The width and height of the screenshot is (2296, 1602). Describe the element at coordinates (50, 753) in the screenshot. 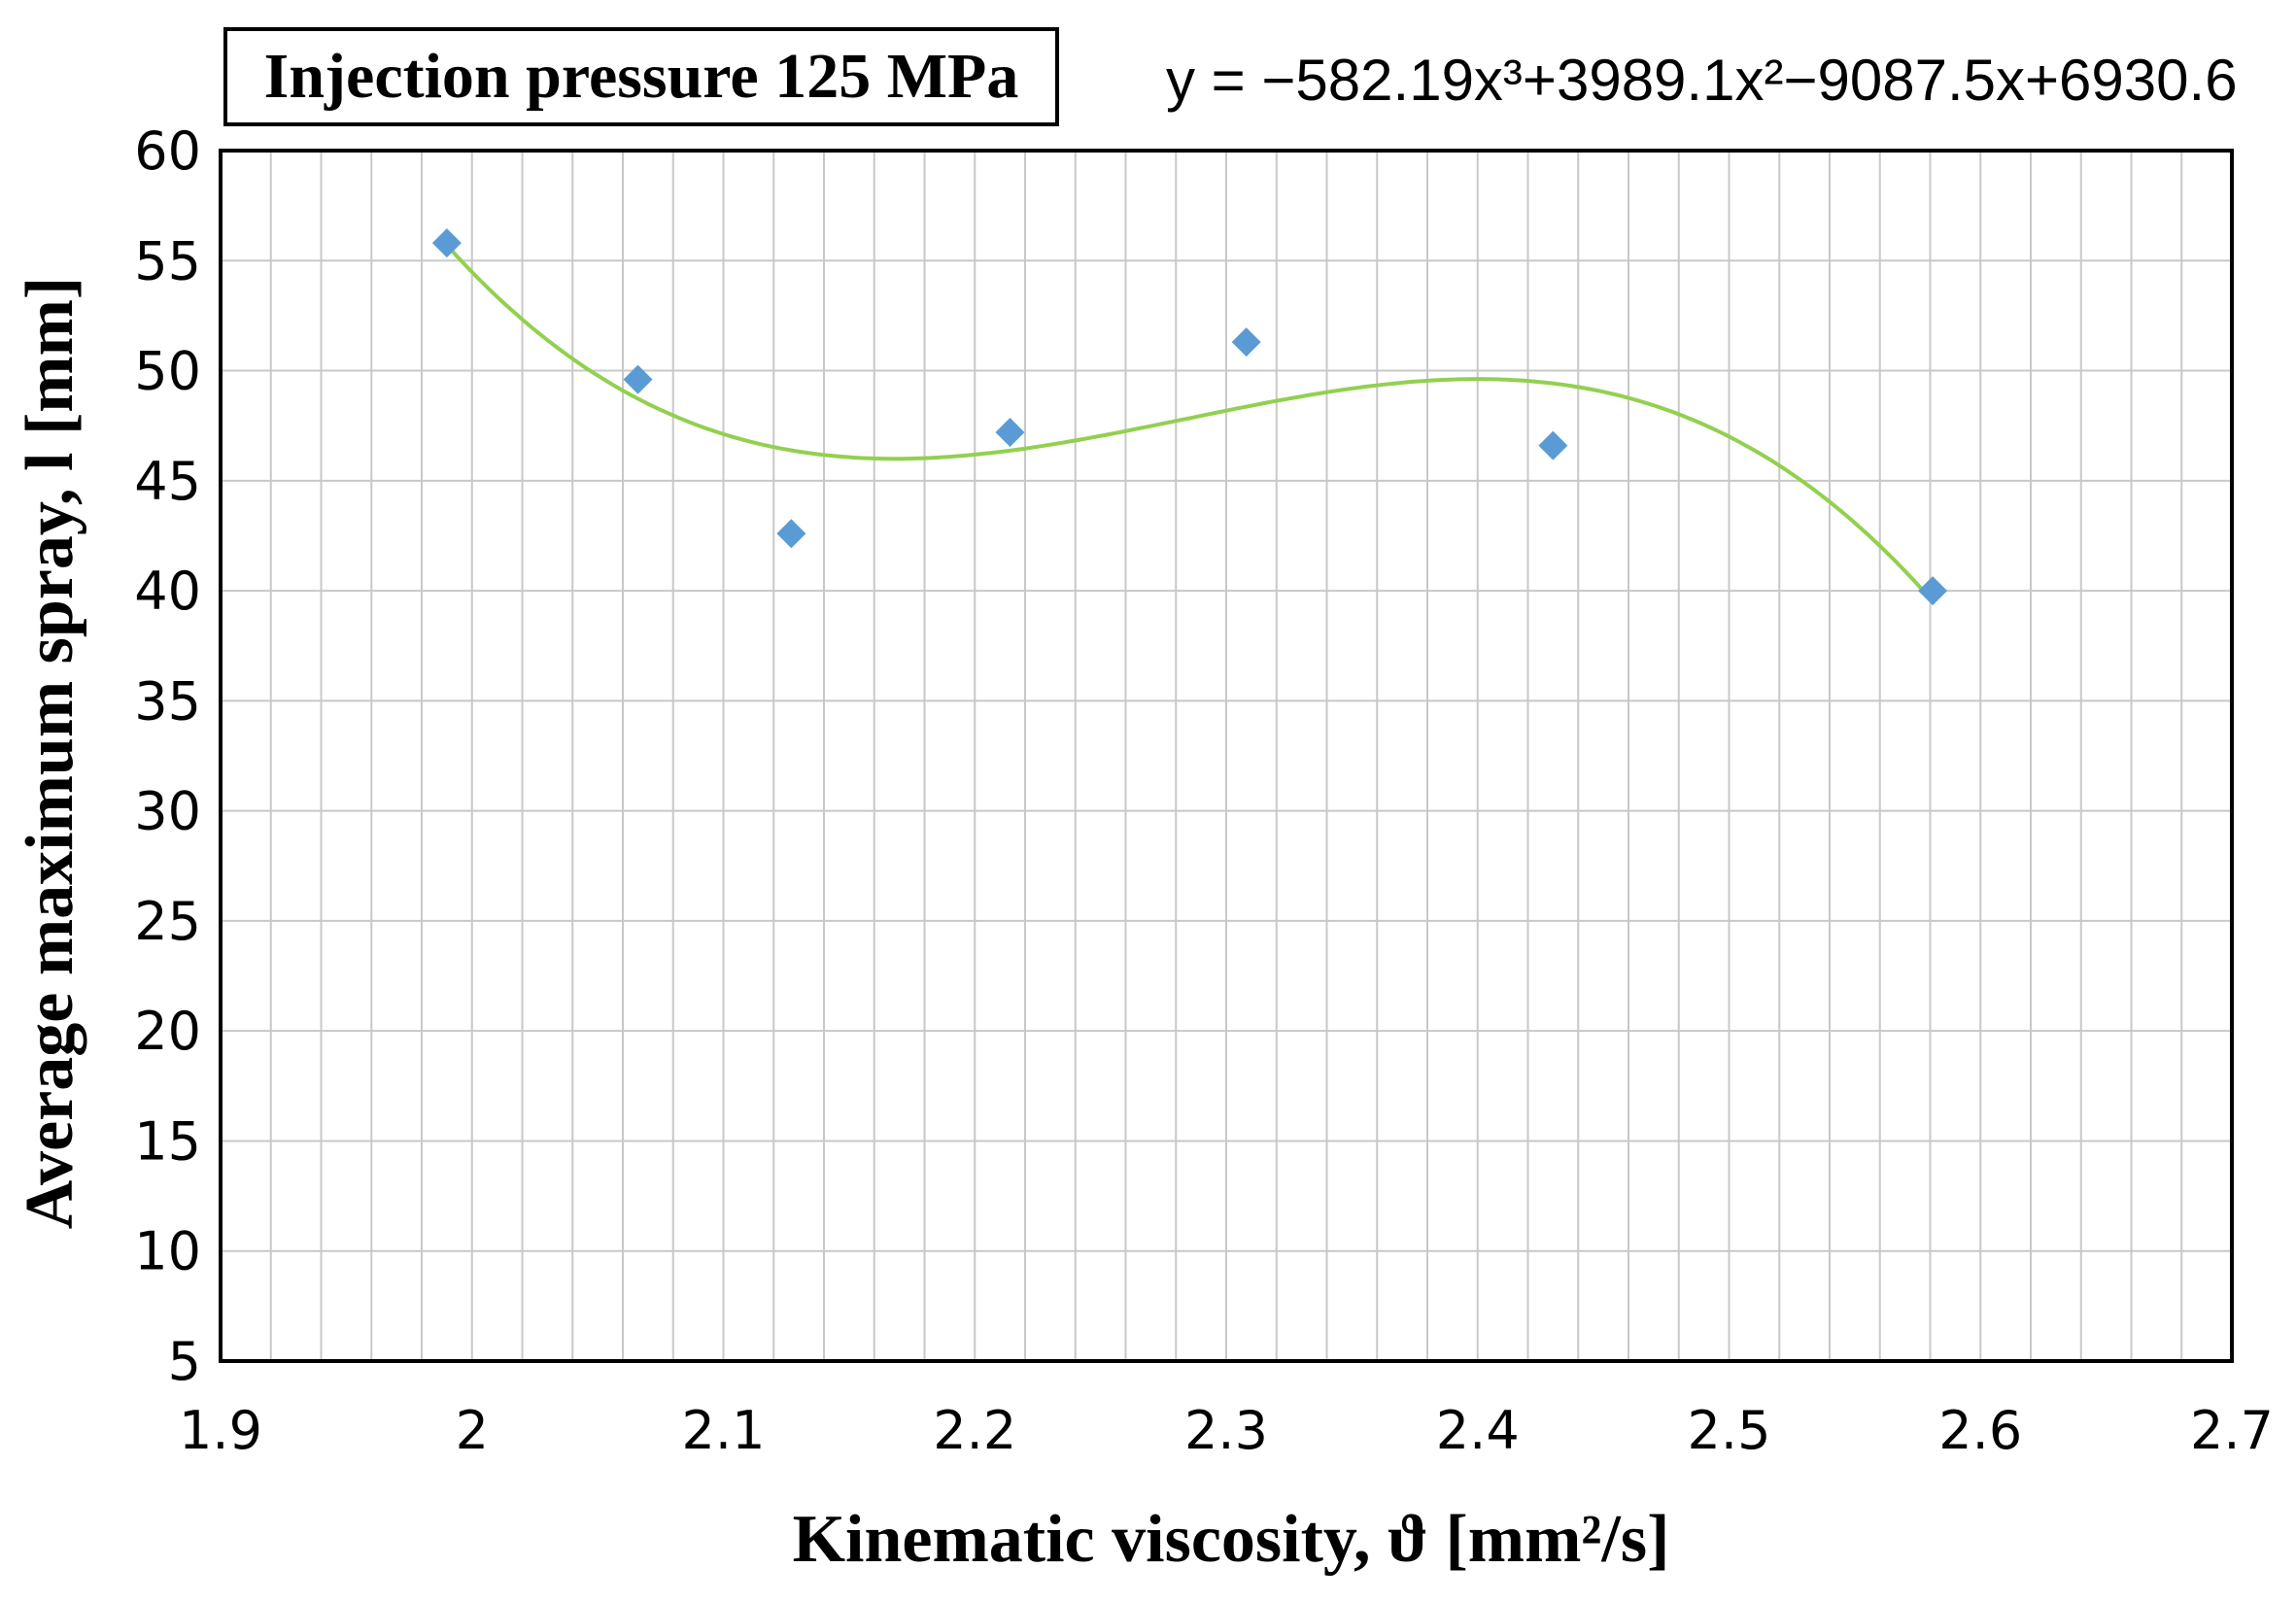

I see `y-axis-label: Average maximum spray, l [mm]` at that location.